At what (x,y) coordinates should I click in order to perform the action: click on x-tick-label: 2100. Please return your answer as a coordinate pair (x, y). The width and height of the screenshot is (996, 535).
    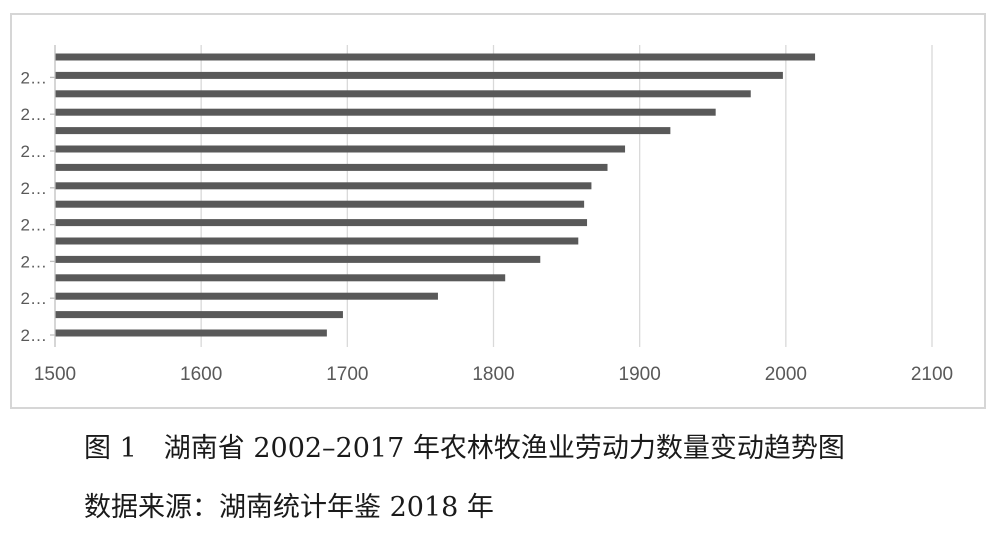
    Looking at the image, I should click on (932, 374).